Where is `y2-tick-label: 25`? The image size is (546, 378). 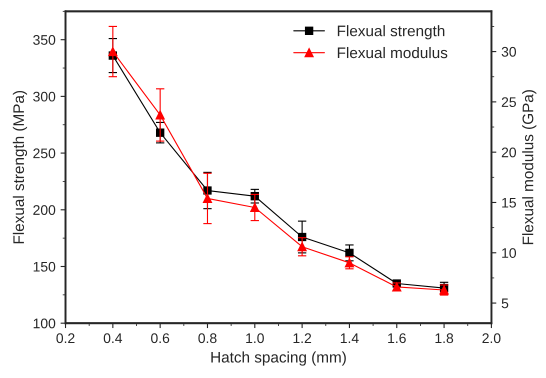 y2-tick-label: 25 is located at coordinates (509, 102).